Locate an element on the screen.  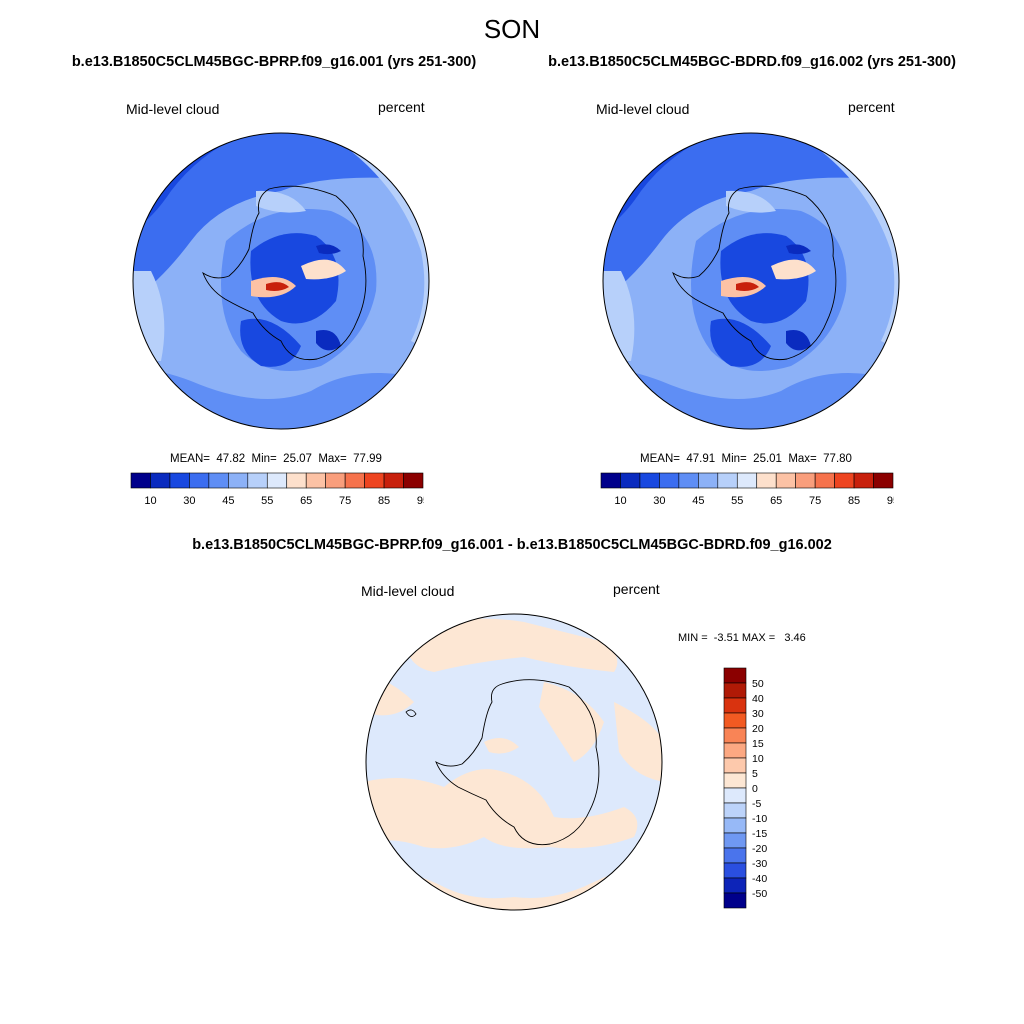
diff-units-label: percent is located at coordinates (636, 589).